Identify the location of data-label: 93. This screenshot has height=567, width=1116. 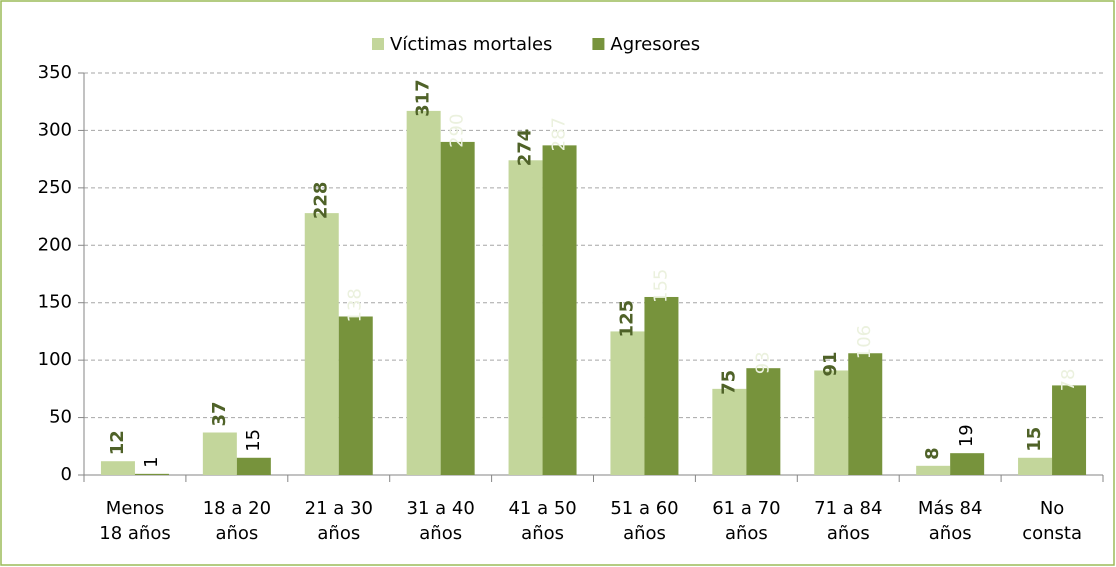
(762, 362).